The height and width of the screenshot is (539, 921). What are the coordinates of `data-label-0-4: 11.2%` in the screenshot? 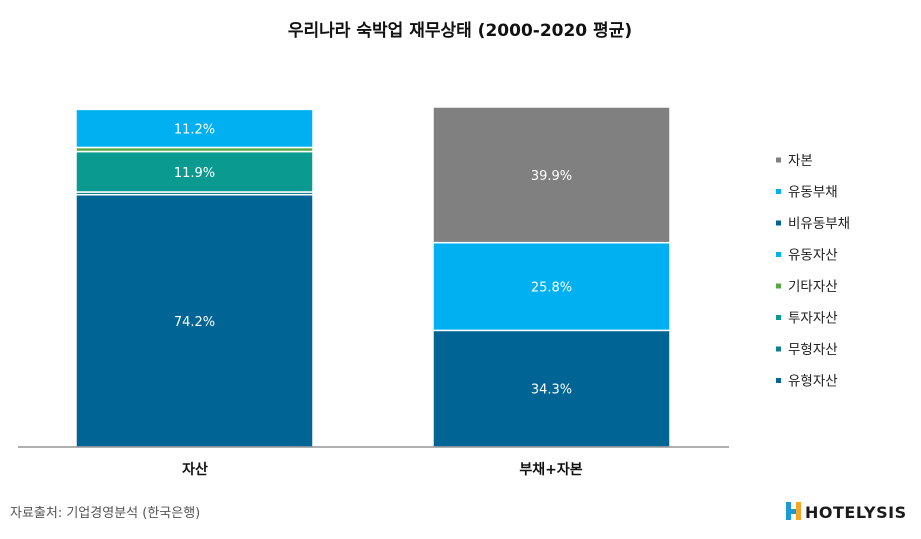 It's located at (194, 129).